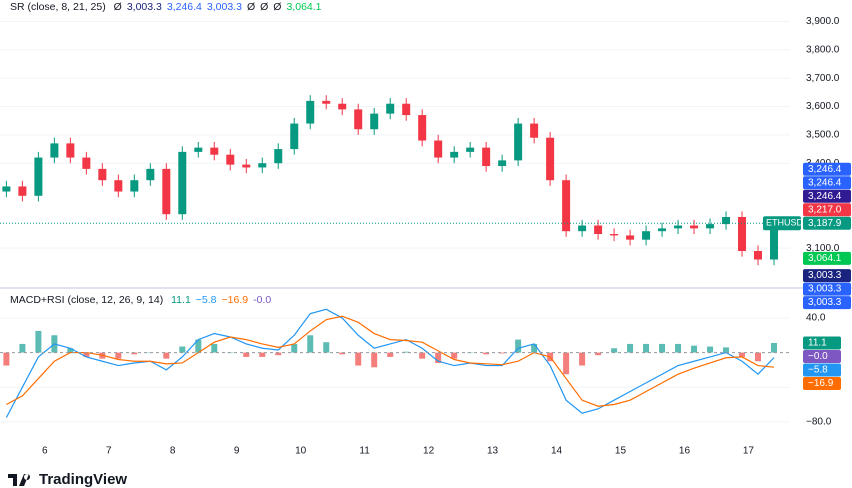  Describe the element at coordinates (823, 21) in the screenshot. I see `y-tick-label: 3,900.0` at that location.